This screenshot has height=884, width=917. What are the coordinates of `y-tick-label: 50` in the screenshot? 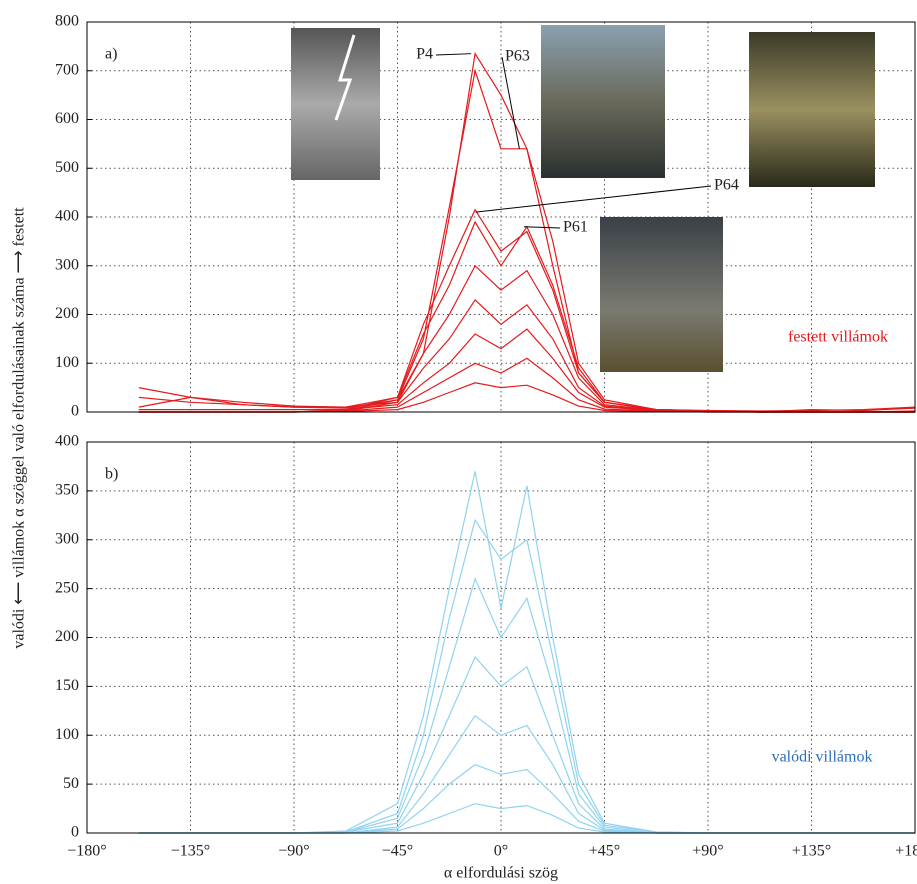 It's located at (71, 783).